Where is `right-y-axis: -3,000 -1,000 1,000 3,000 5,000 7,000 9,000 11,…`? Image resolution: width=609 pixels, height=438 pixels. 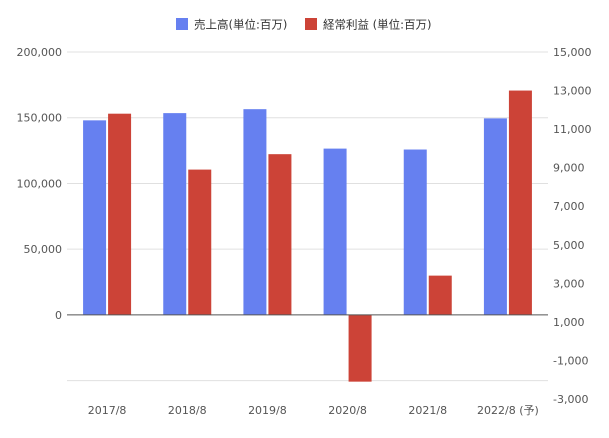
right-y-axis: -3,000 -1,000 1,000 3,000 5,000 7,000 9,000 11,… is located at coordinates (572, 226).